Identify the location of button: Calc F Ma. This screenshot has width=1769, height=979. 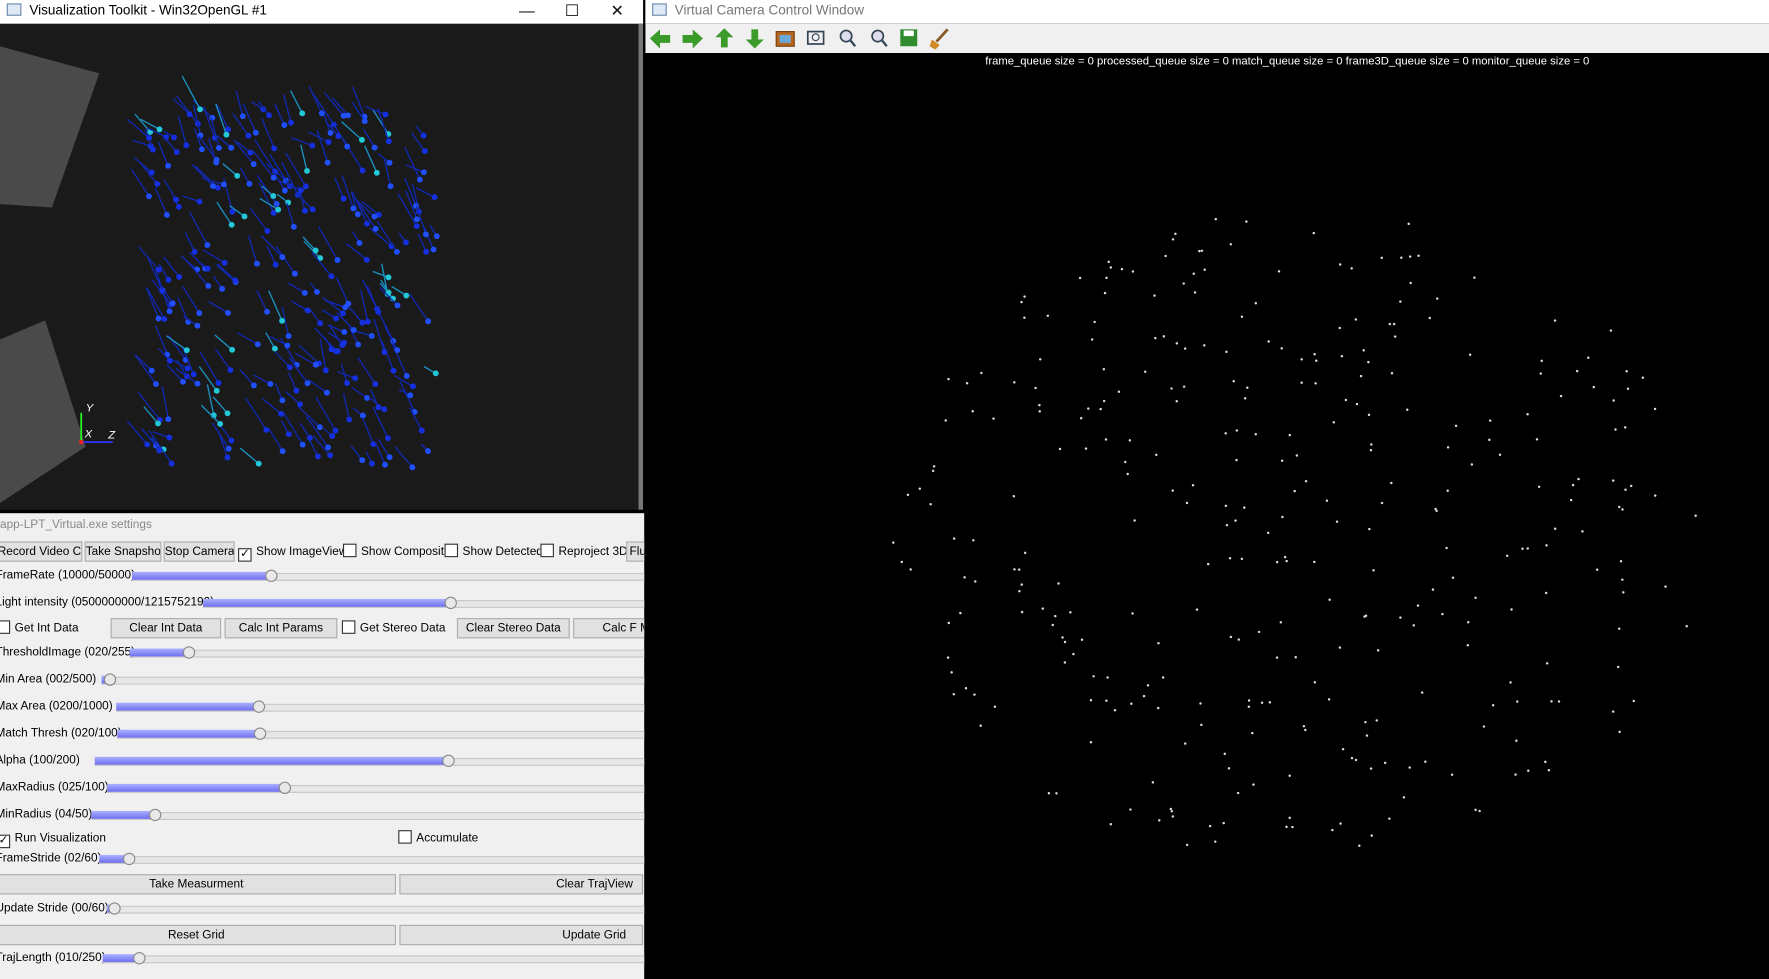
(609, 628).